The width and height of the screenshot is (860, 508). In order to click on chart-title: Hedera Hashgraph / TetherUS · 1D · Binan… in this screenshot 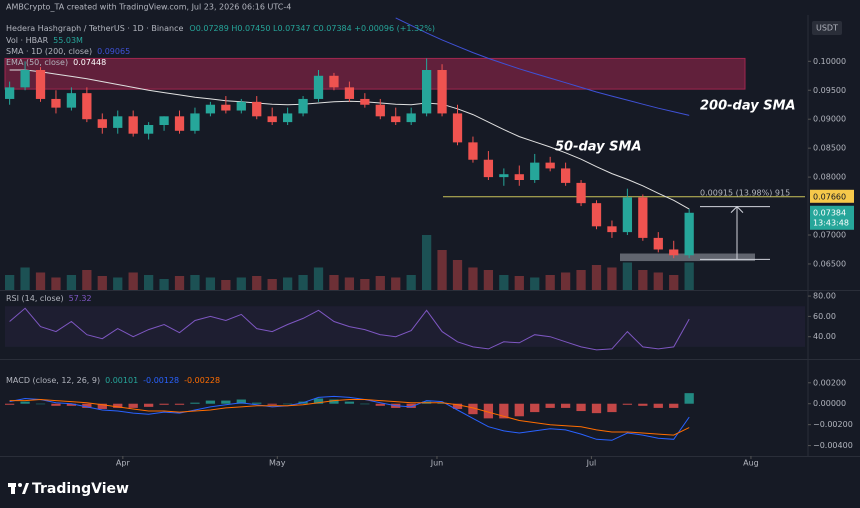, I will do `click(94, 28)`.